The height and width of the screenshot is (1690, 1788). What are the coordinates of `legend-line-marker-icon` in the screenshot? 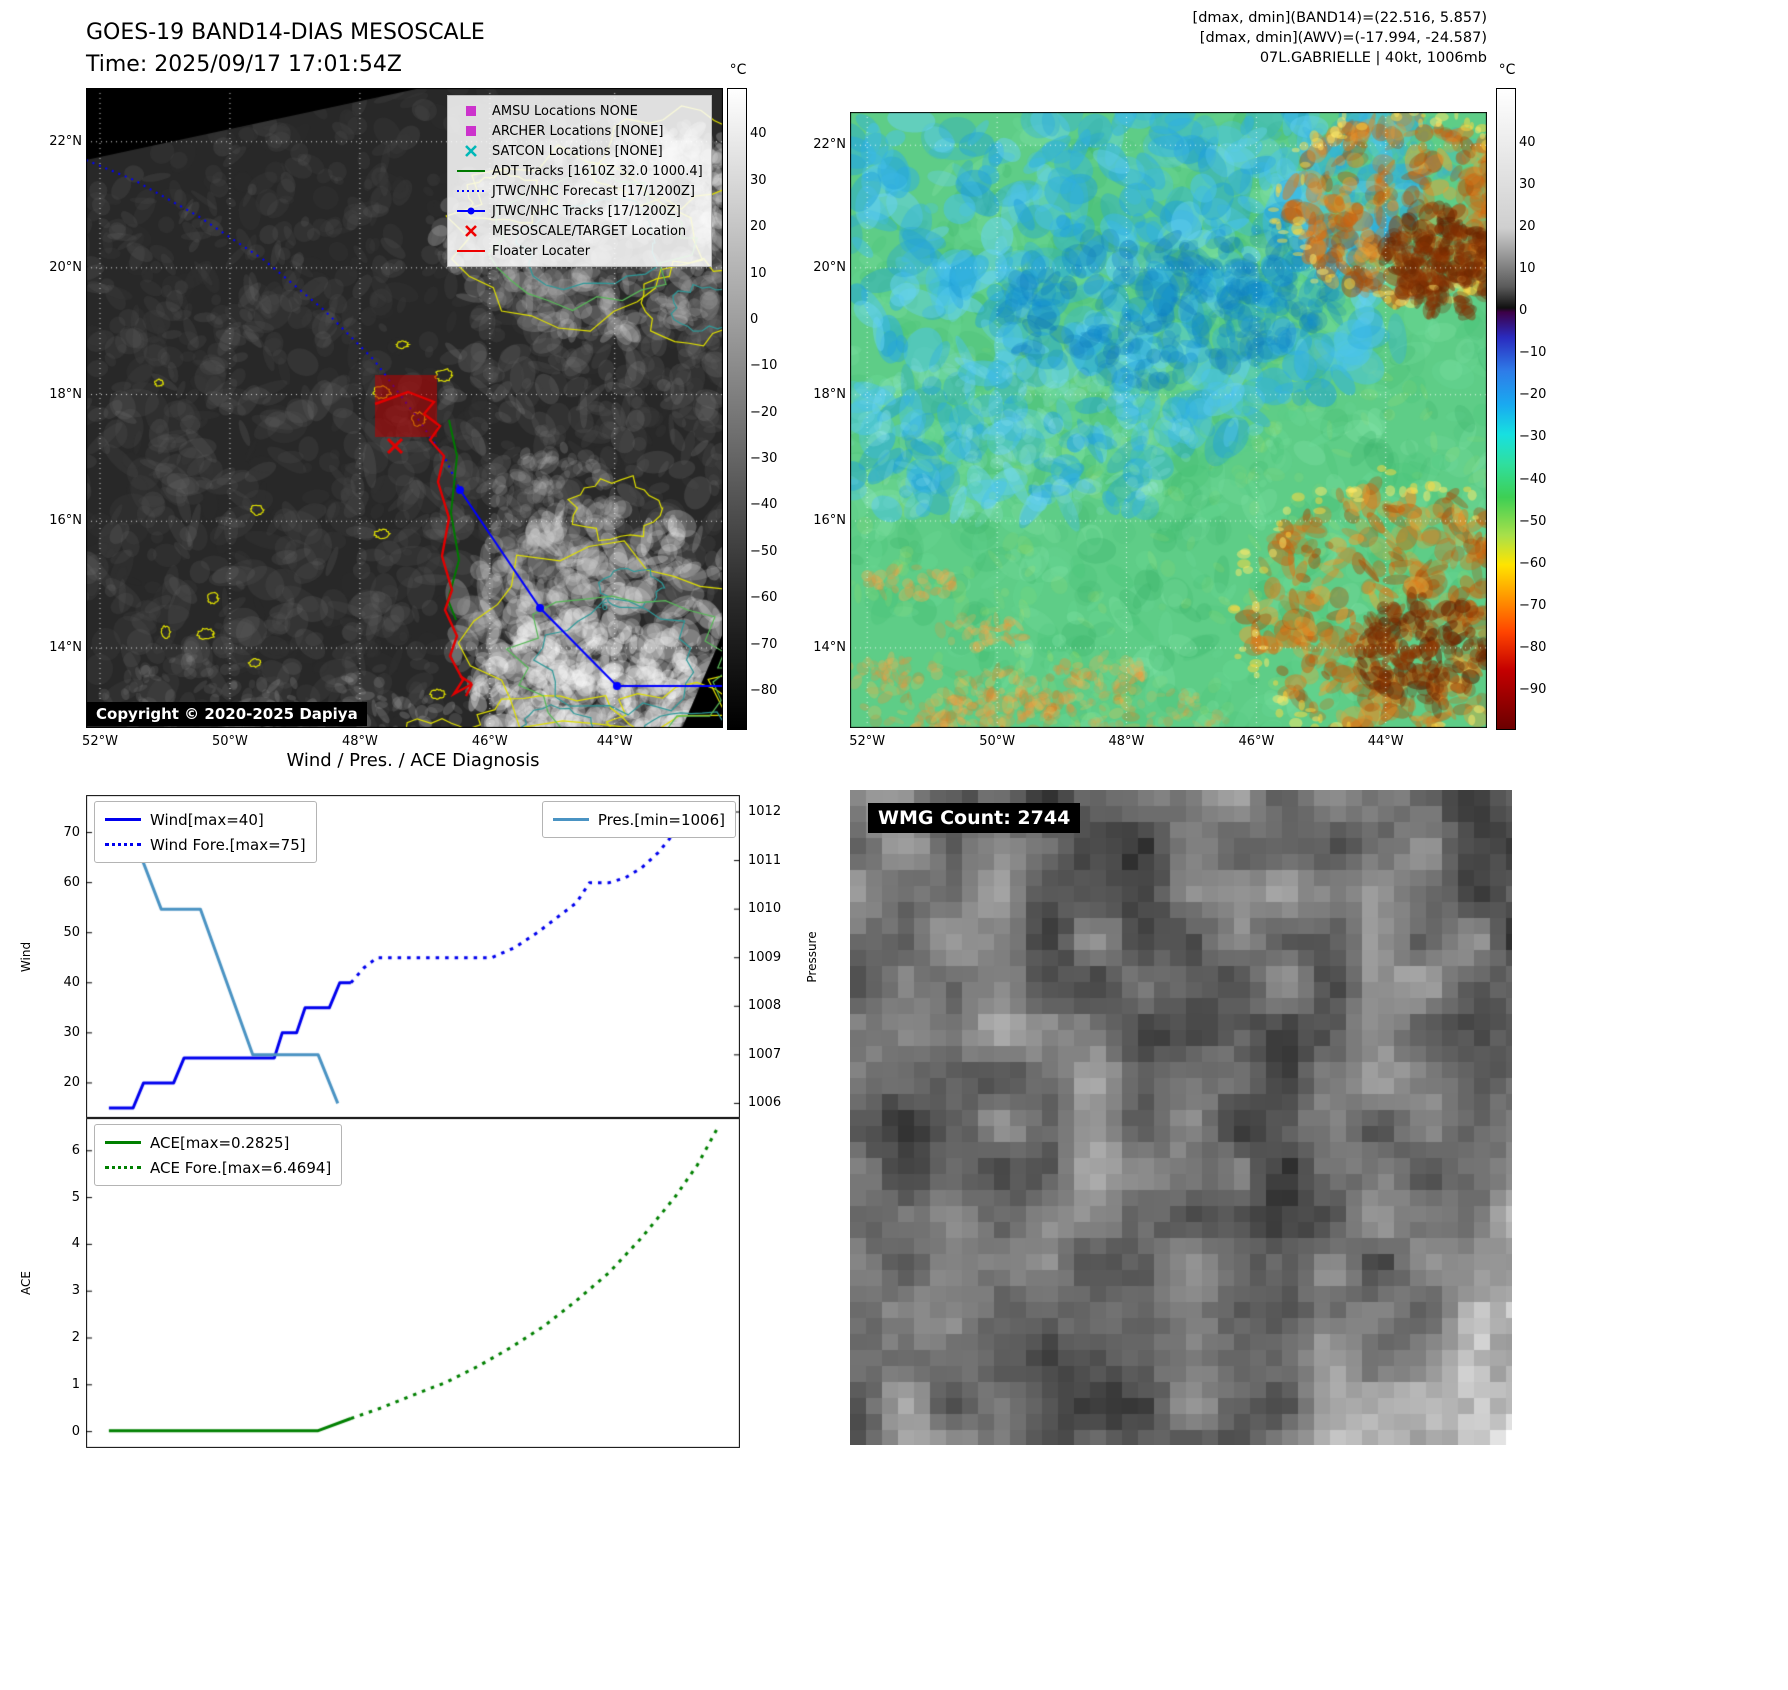 It's located at (471, 211).